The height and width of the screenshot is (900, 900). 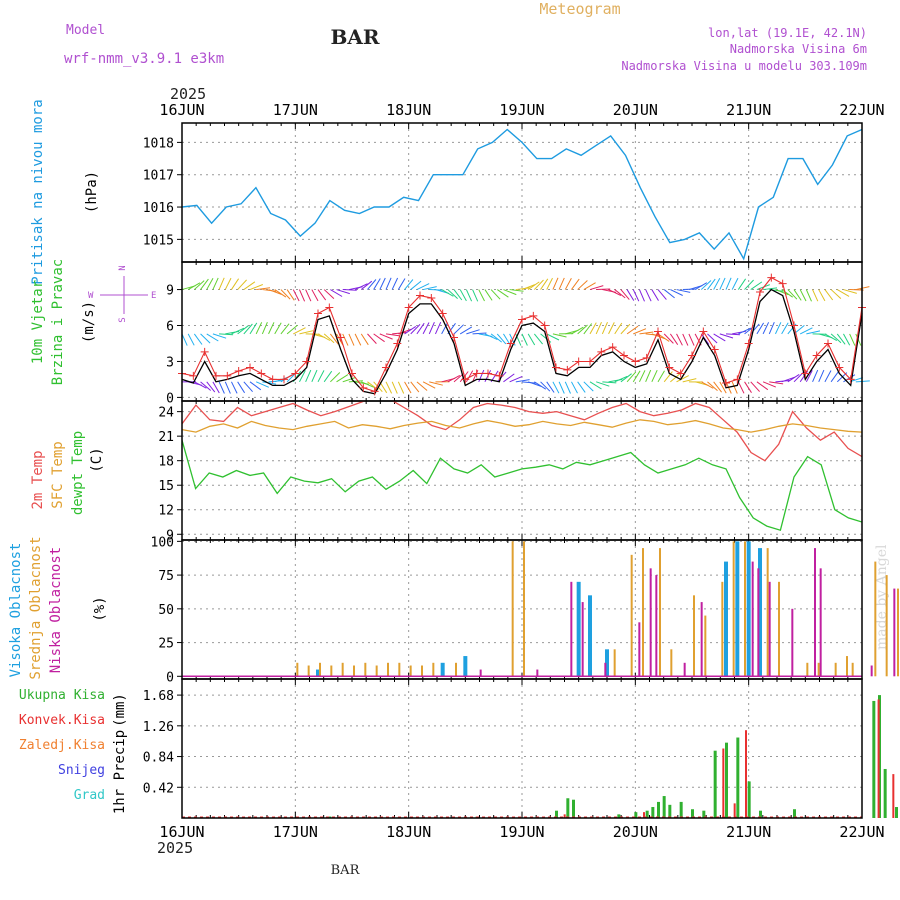 I want to click on precip-axis-label: 1hr Precip, so click(x=120, y=772).